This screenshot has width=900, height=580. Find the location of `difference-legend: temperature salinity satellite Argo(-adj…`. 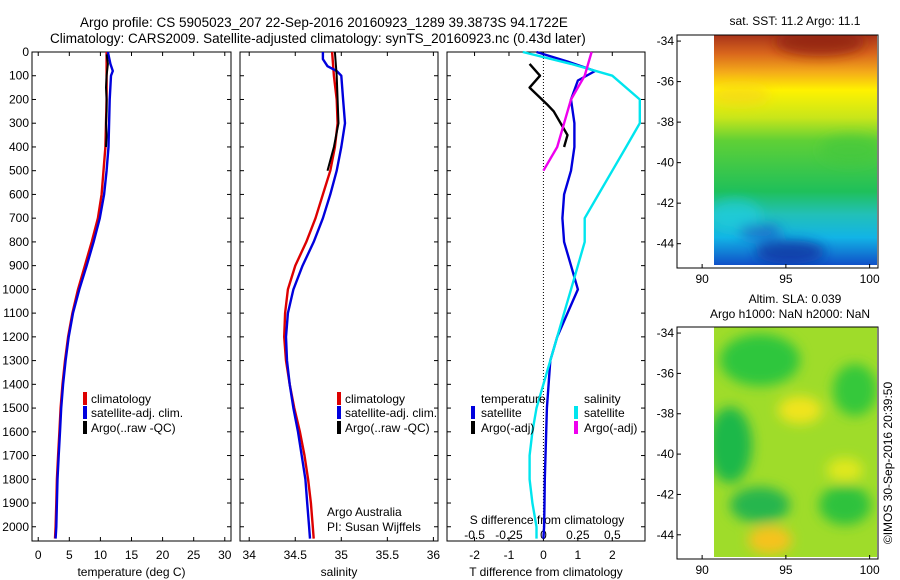

difference-legend: temperature salinity satellite Argo(-adj… is located at coordinates (554, 413).